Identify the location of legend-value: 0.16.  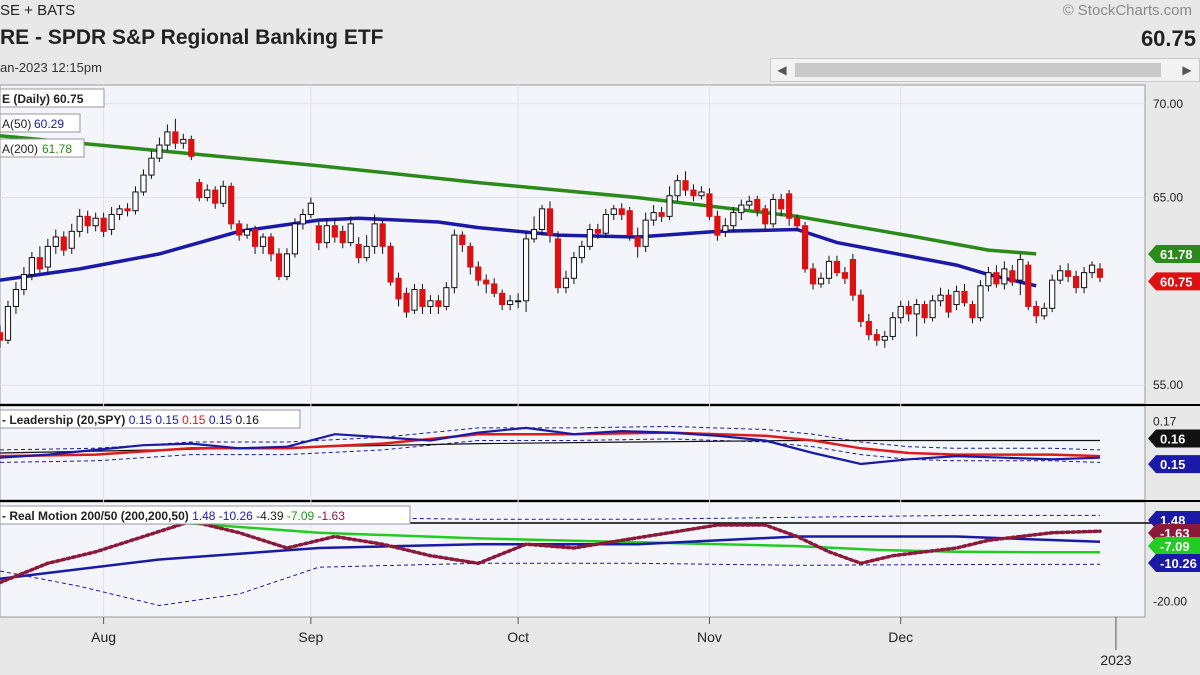
(248, 420).